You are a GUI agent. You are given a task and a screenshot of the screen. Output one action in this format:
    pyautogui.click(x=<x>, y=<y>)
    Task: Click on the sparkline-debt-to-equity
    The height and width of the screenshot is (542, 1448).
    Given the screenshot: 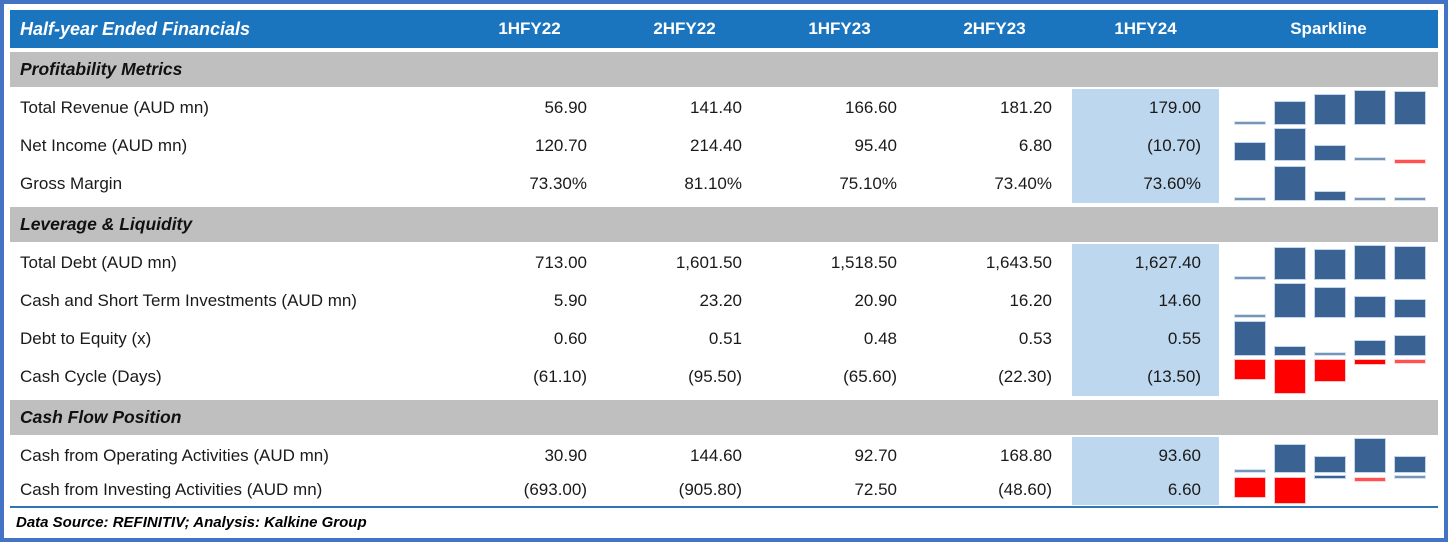 What is the action you would take?
    pyautogui.click(x=1328, y=339)
    